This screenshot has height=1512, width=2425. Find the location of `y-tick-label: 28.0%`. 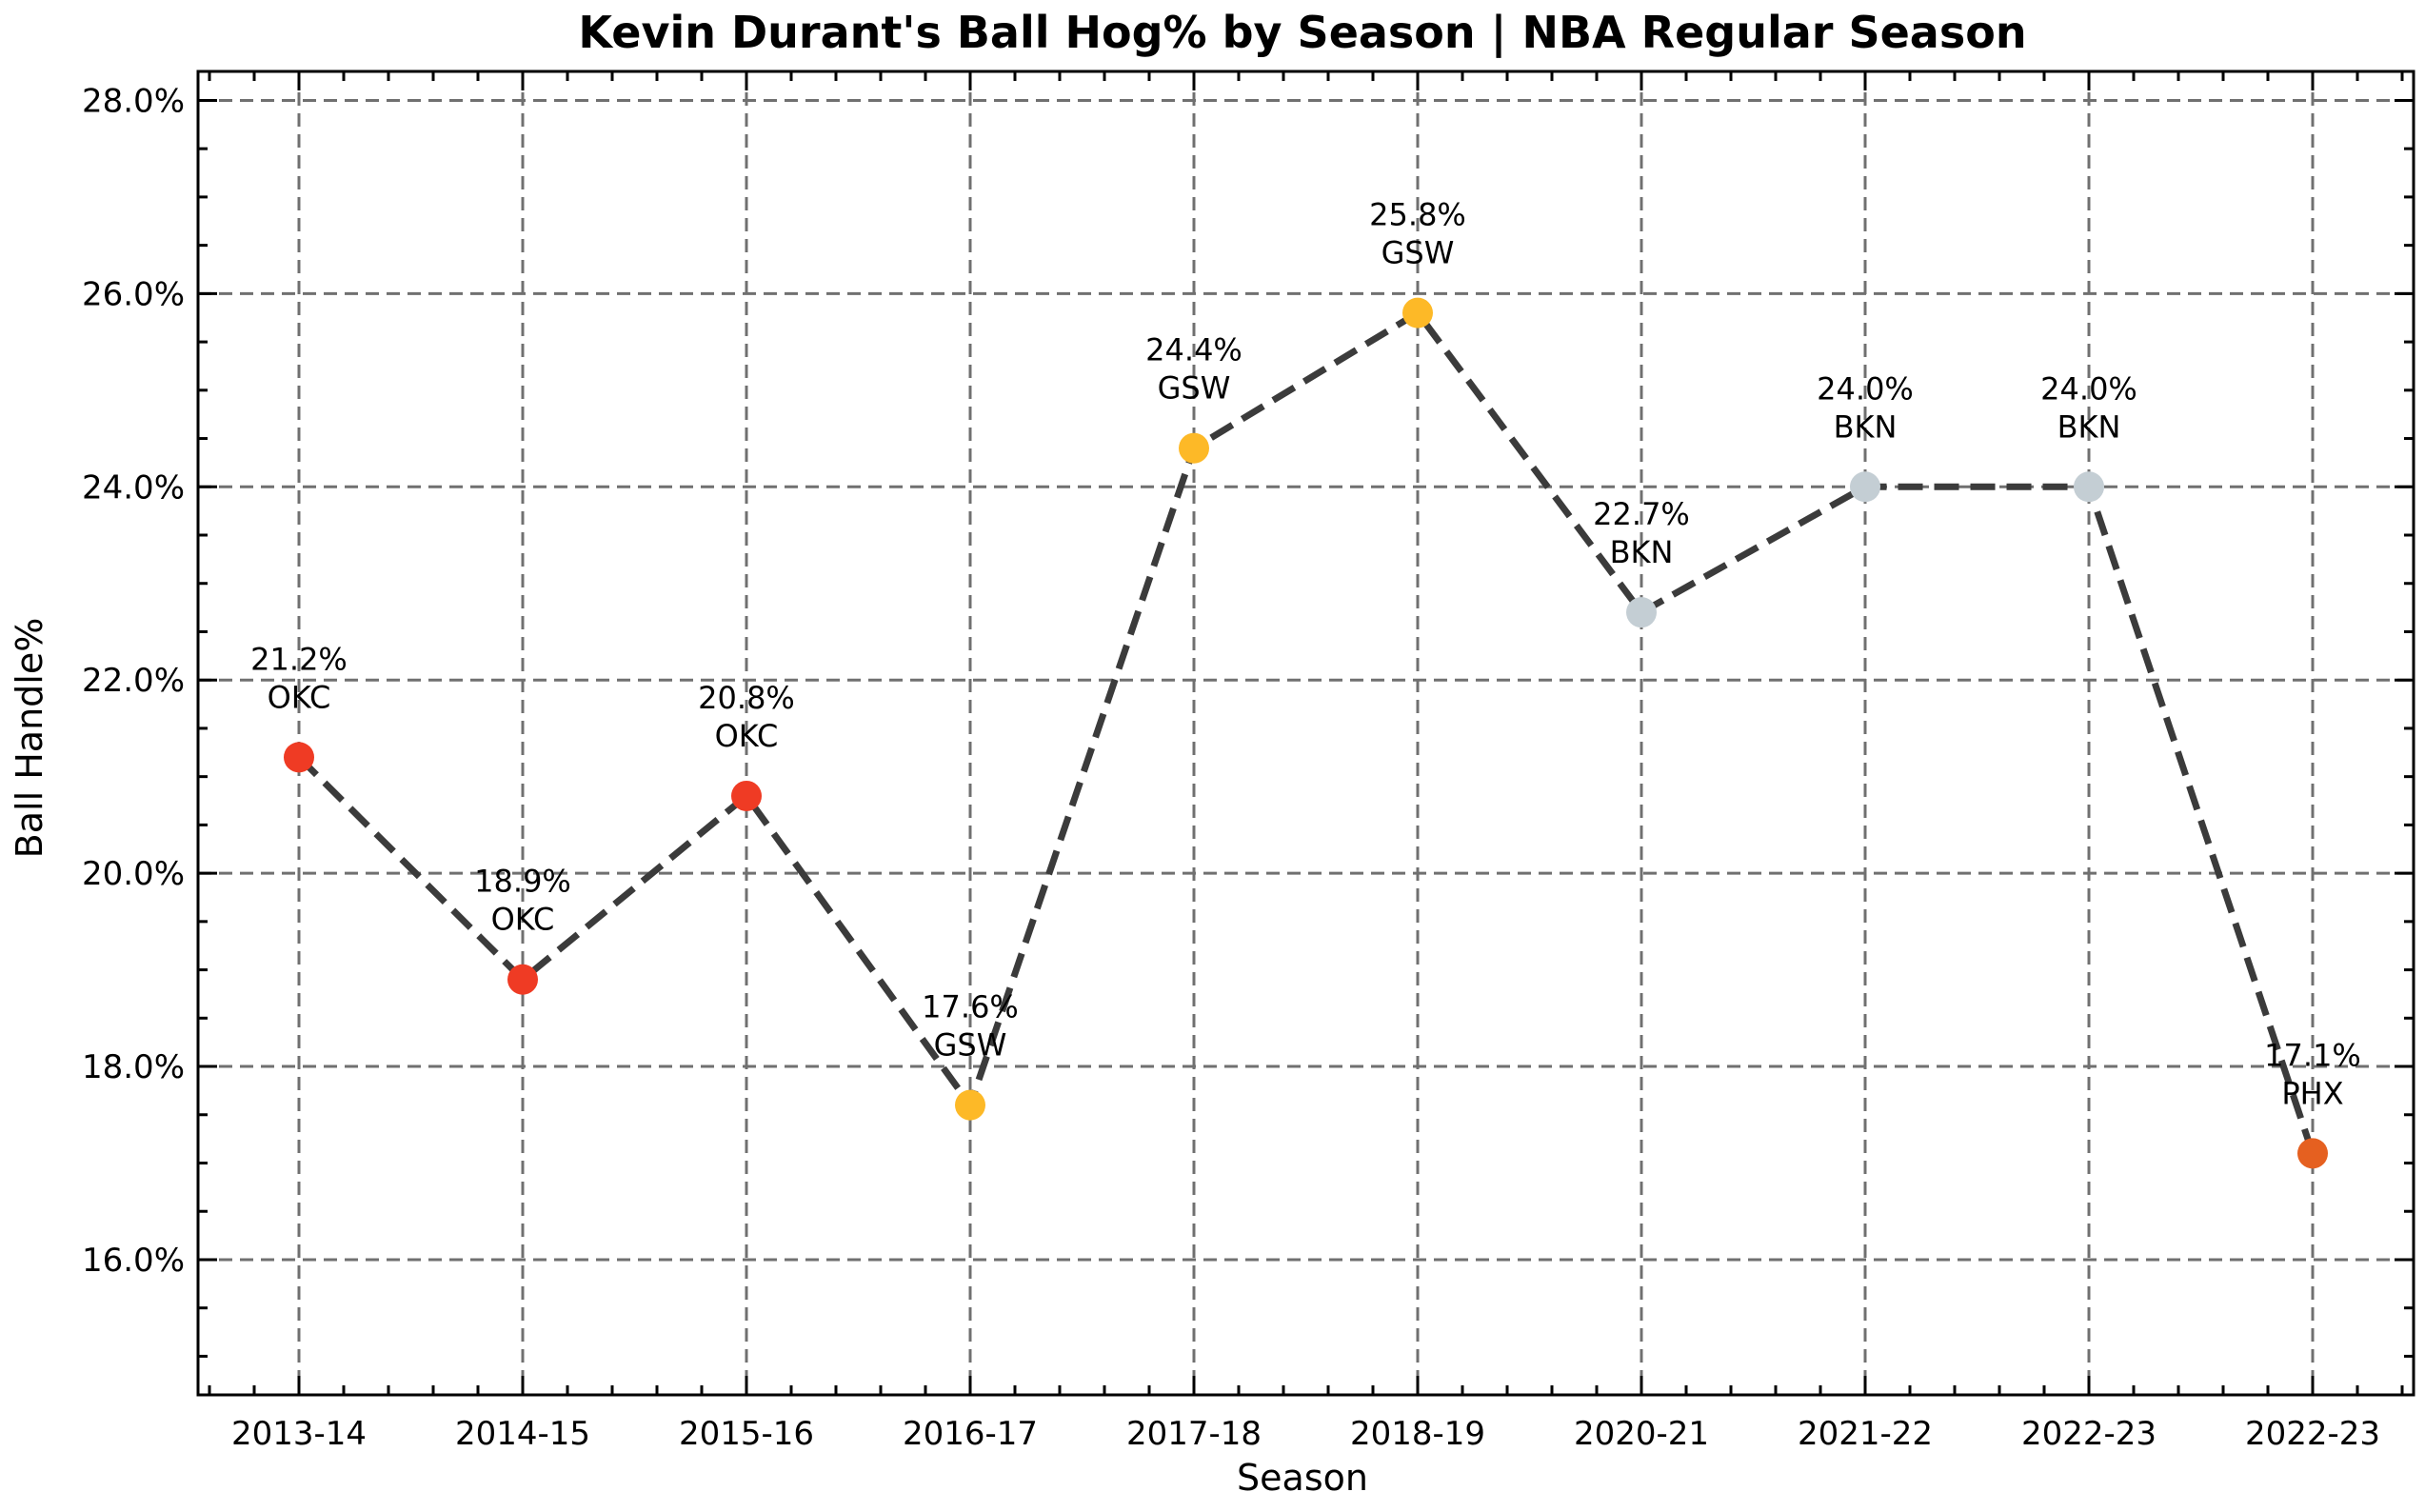

y-tick-label: 28.0% is located at coordinates (133, 101).